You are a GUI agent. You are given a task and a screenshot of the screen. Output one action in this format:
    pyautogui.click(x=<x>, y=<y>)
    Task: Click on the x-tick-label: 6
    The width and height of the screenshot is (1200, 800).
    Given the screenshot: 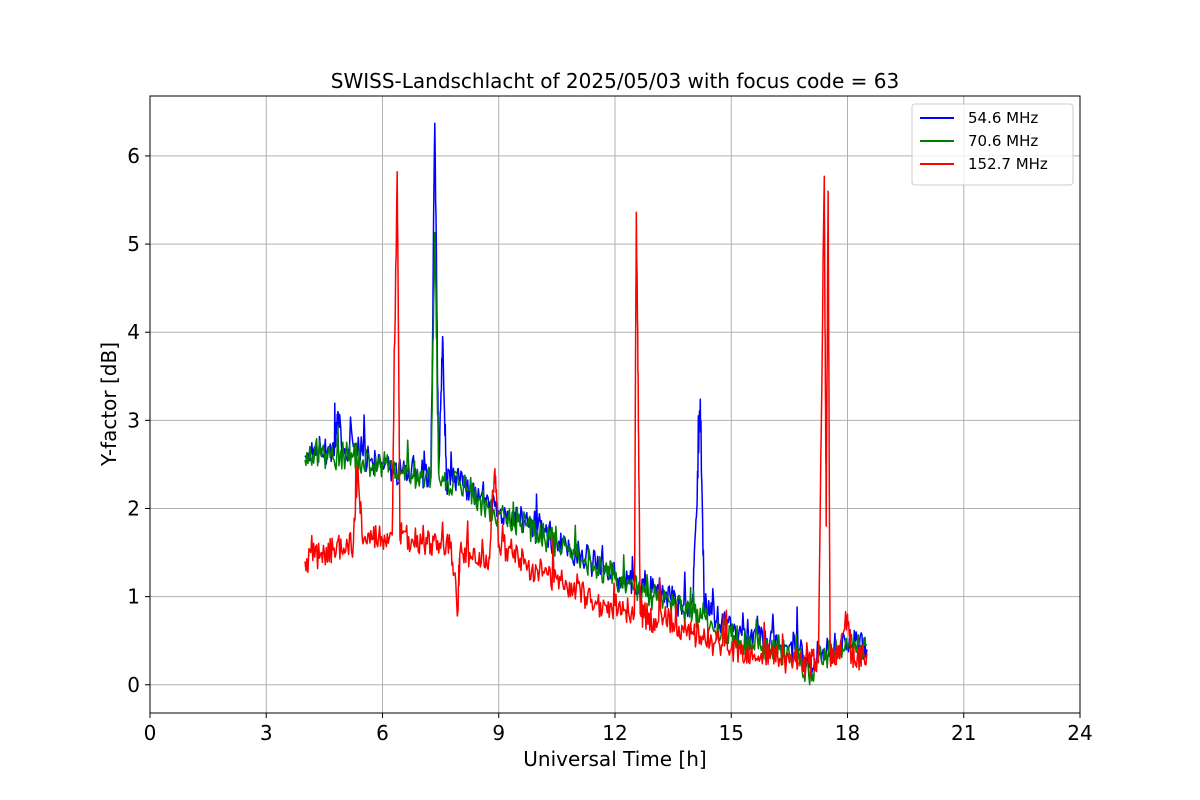 What is the action you would take?
    pyautogui.click(x=382, y=733)
    